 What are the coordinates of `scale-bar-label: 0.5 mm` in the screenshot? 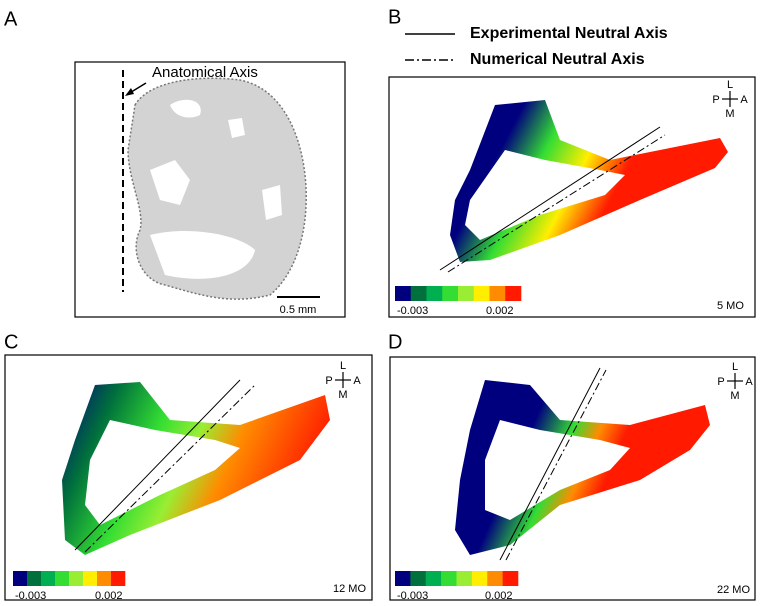 It's located at (298, 310).